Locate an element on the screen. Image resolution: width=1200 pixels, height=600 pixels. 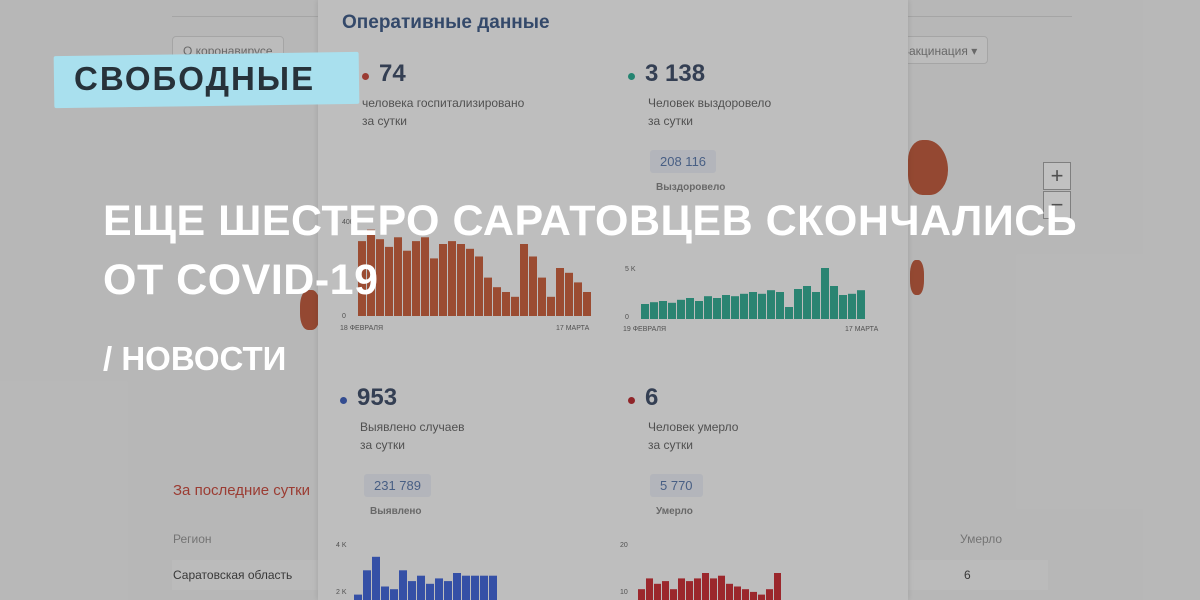
recovered-chart: 5 K 0 19 ФЕВРАЛЯ 17 МАРТА is located at coordinates (751, 299).